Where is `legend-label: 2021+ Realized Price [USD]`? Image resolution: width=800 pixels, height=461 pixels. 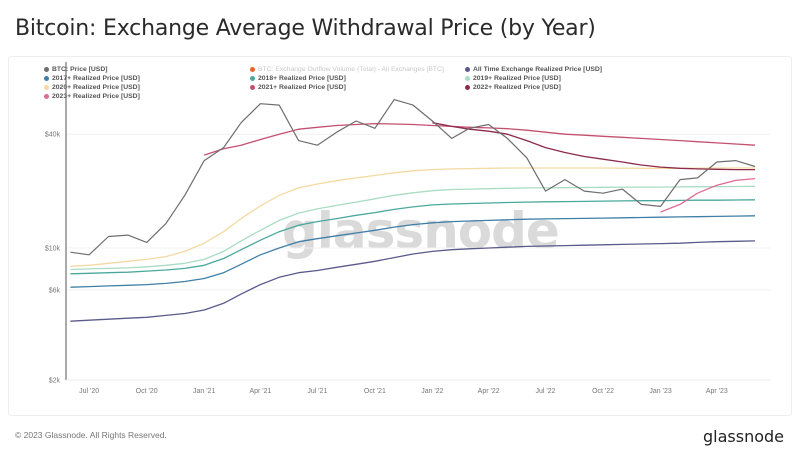
legend-label: 2021+ Realized Price [USD] is located at coordinates (302, 87).